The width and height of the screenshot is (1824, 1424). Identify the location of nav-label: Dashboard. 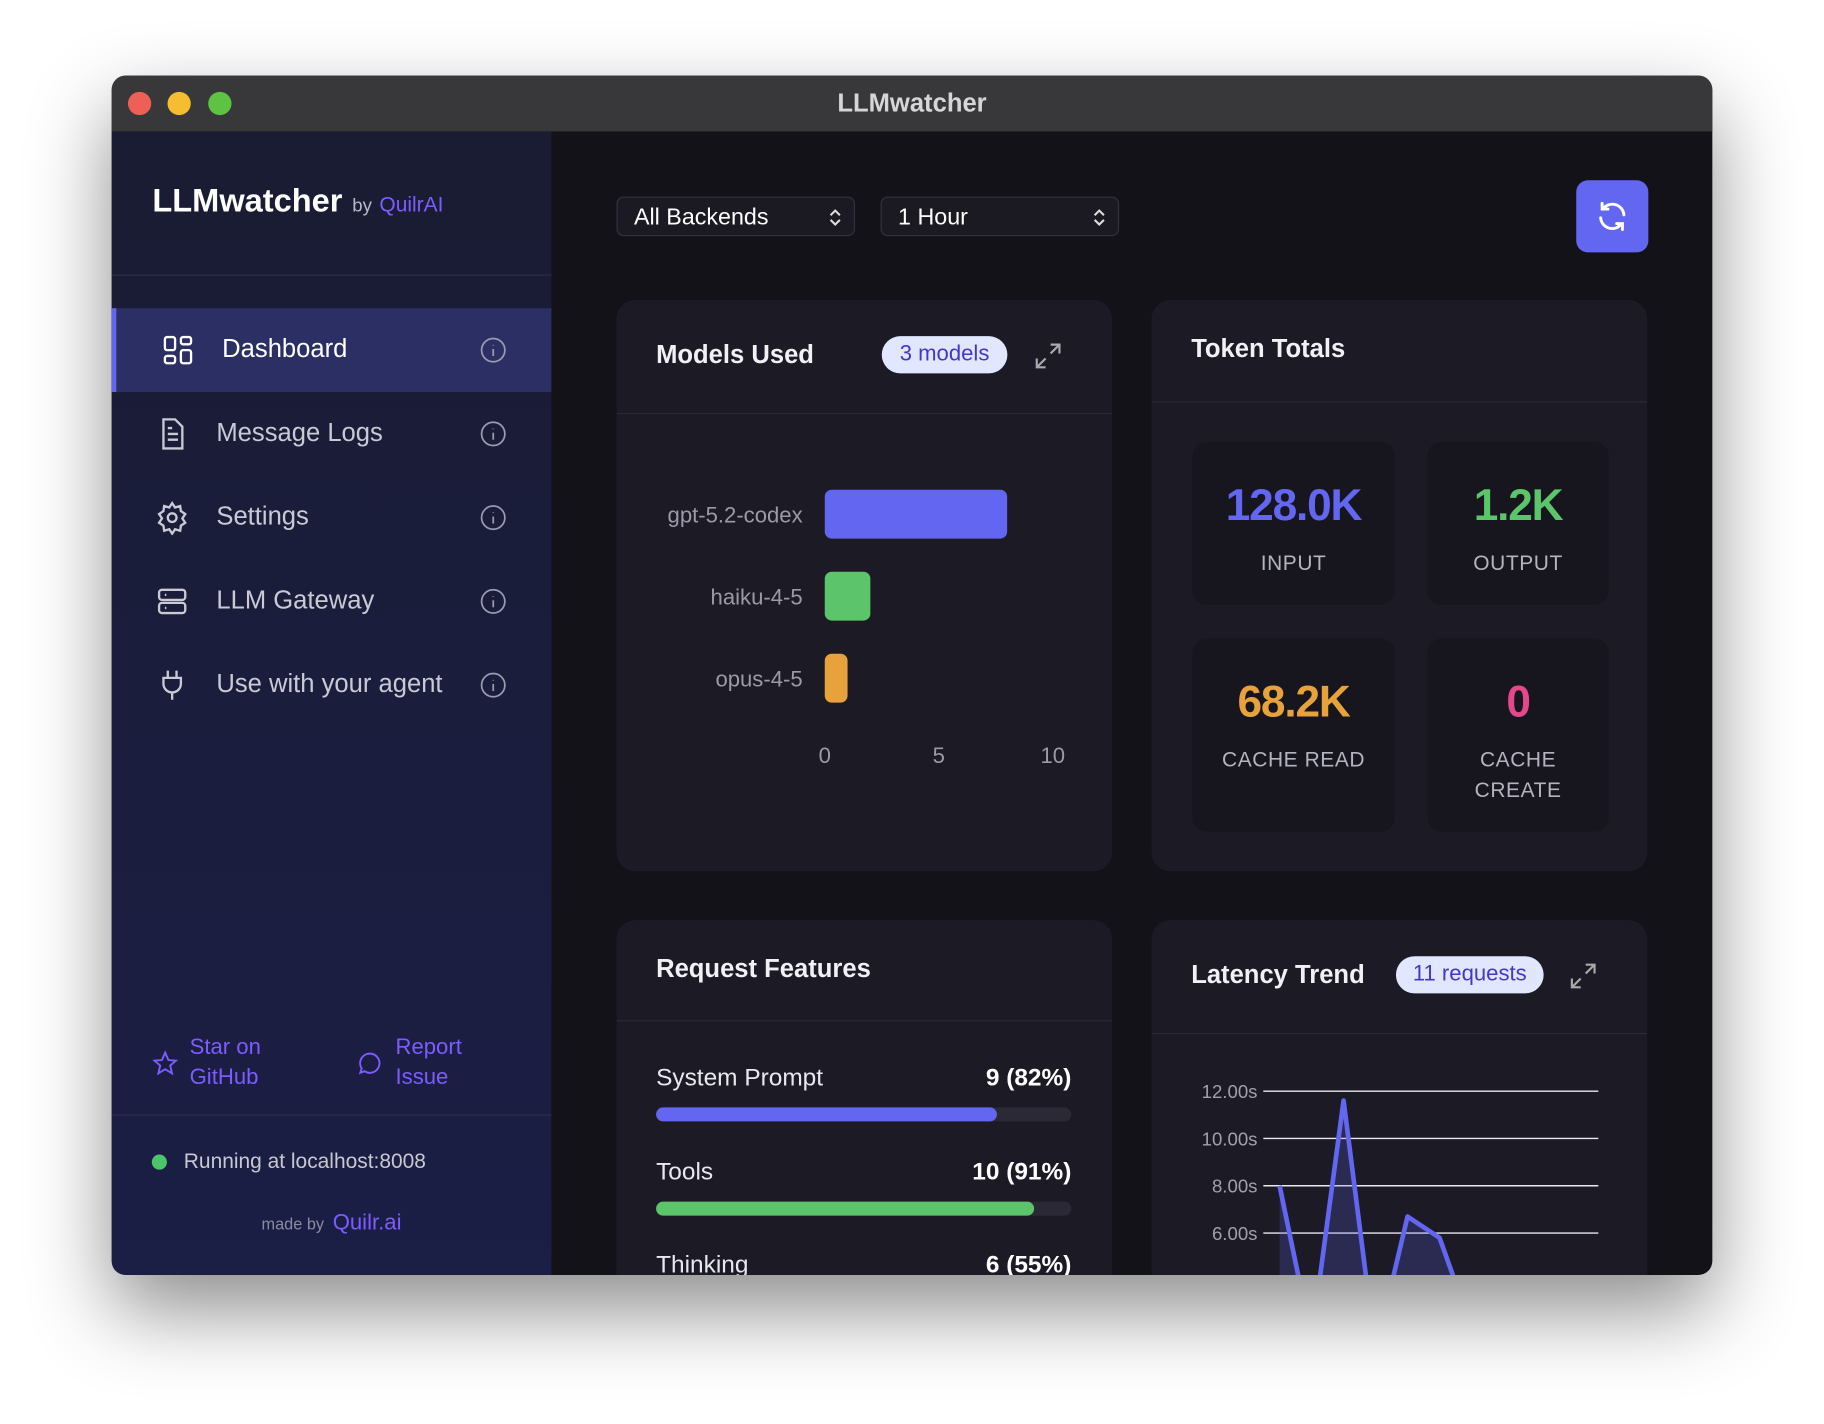
(285, 348).